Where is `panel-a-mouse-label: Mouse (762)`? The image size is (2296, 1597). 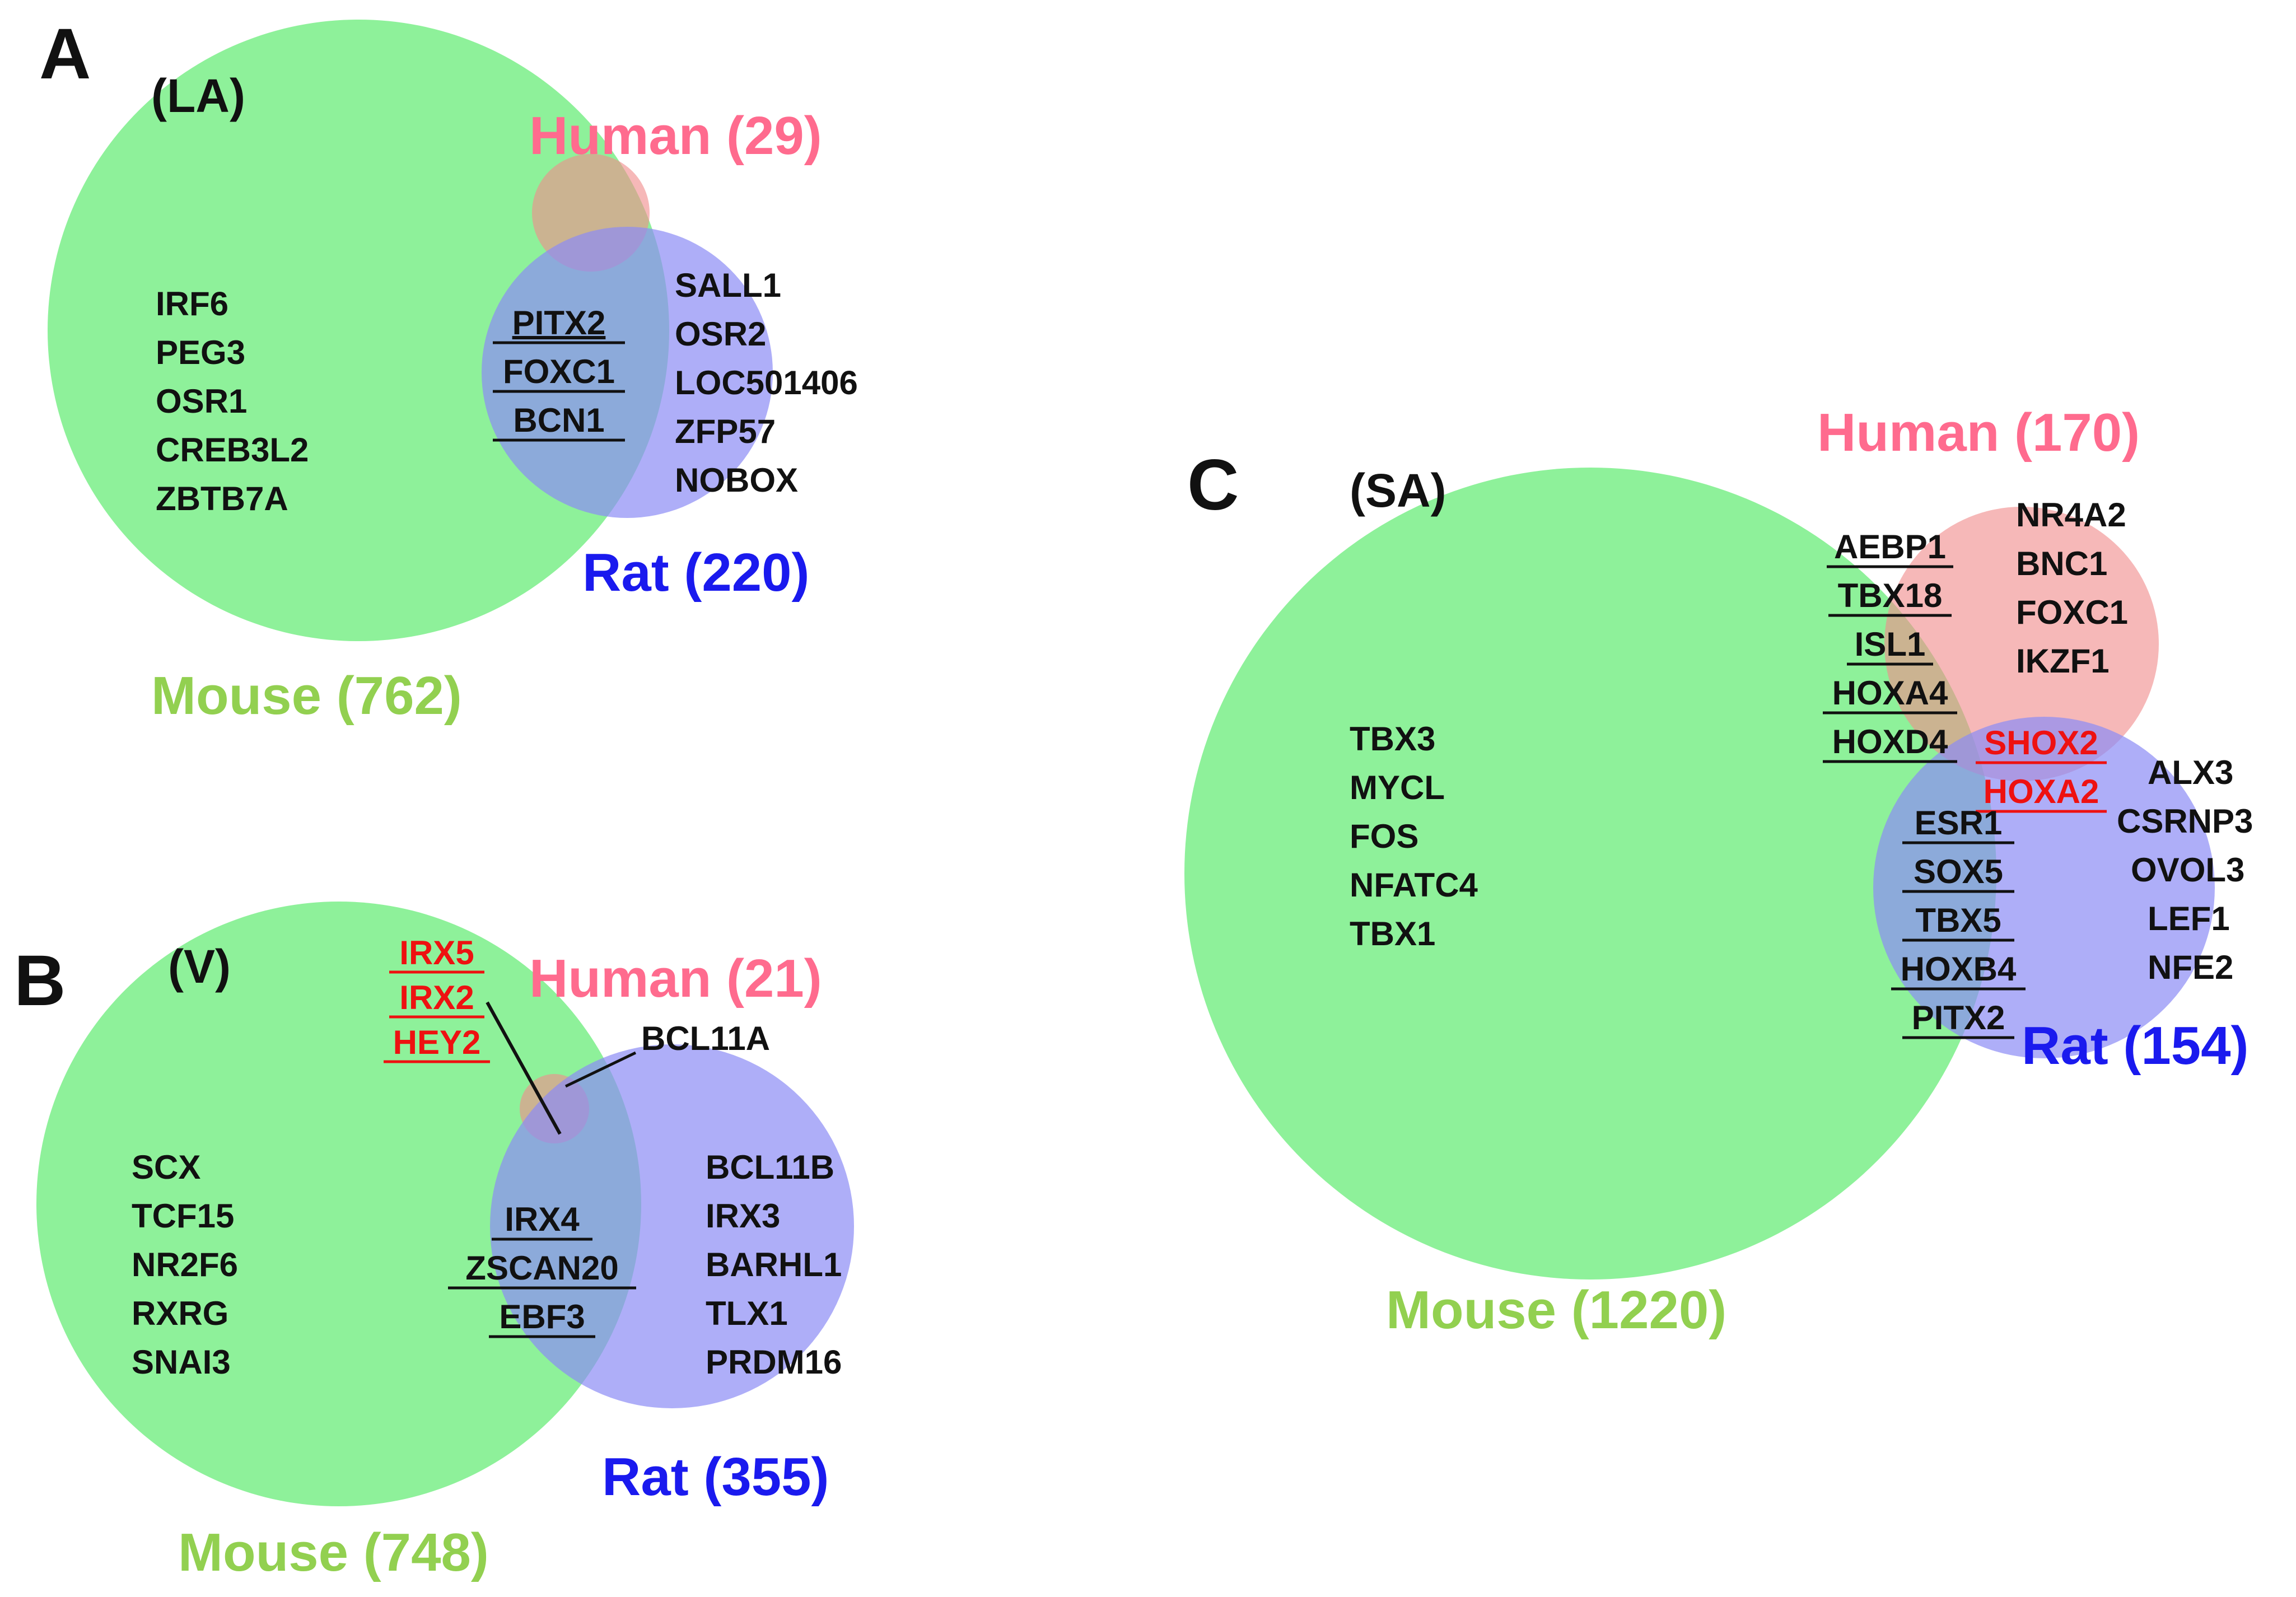 panel-a-mouse-label: Mouse (762) is located at coordinates (306, 696).